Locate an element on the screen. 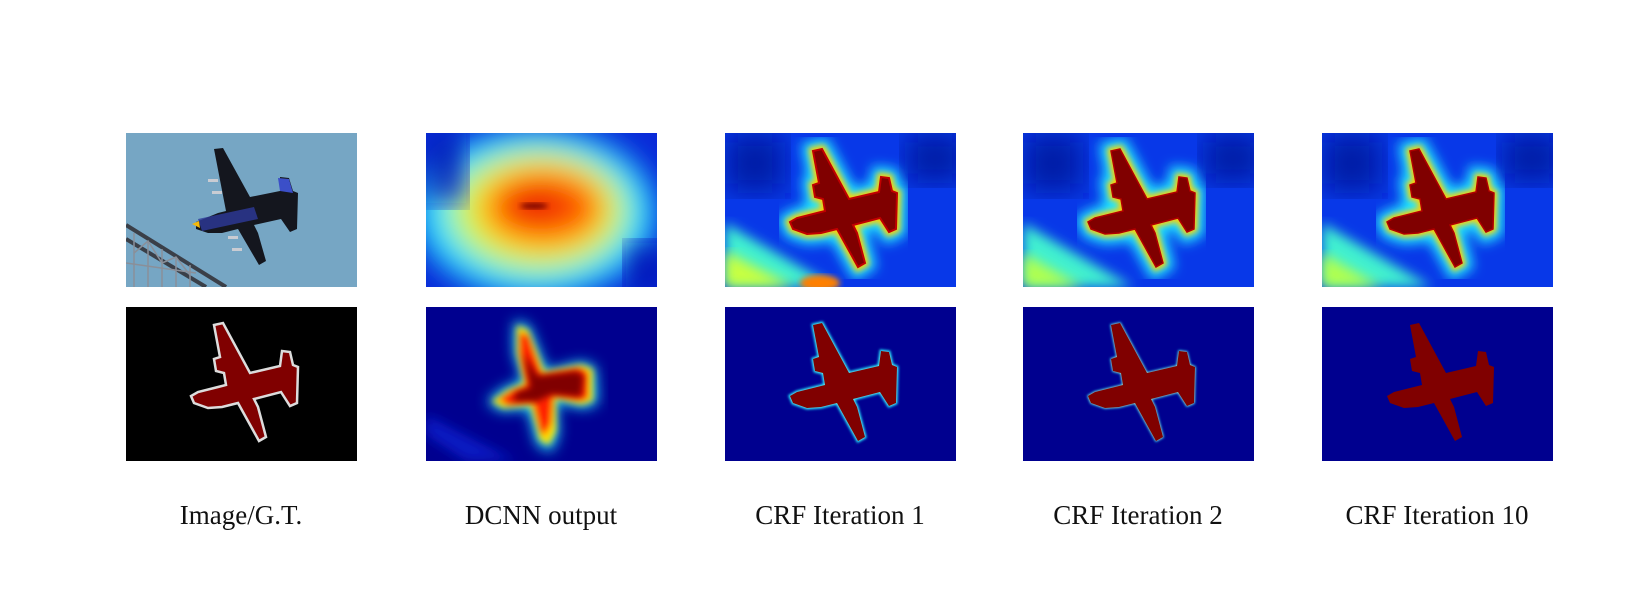  crf-iter2-score-map is located at coordinates (1138, 210).